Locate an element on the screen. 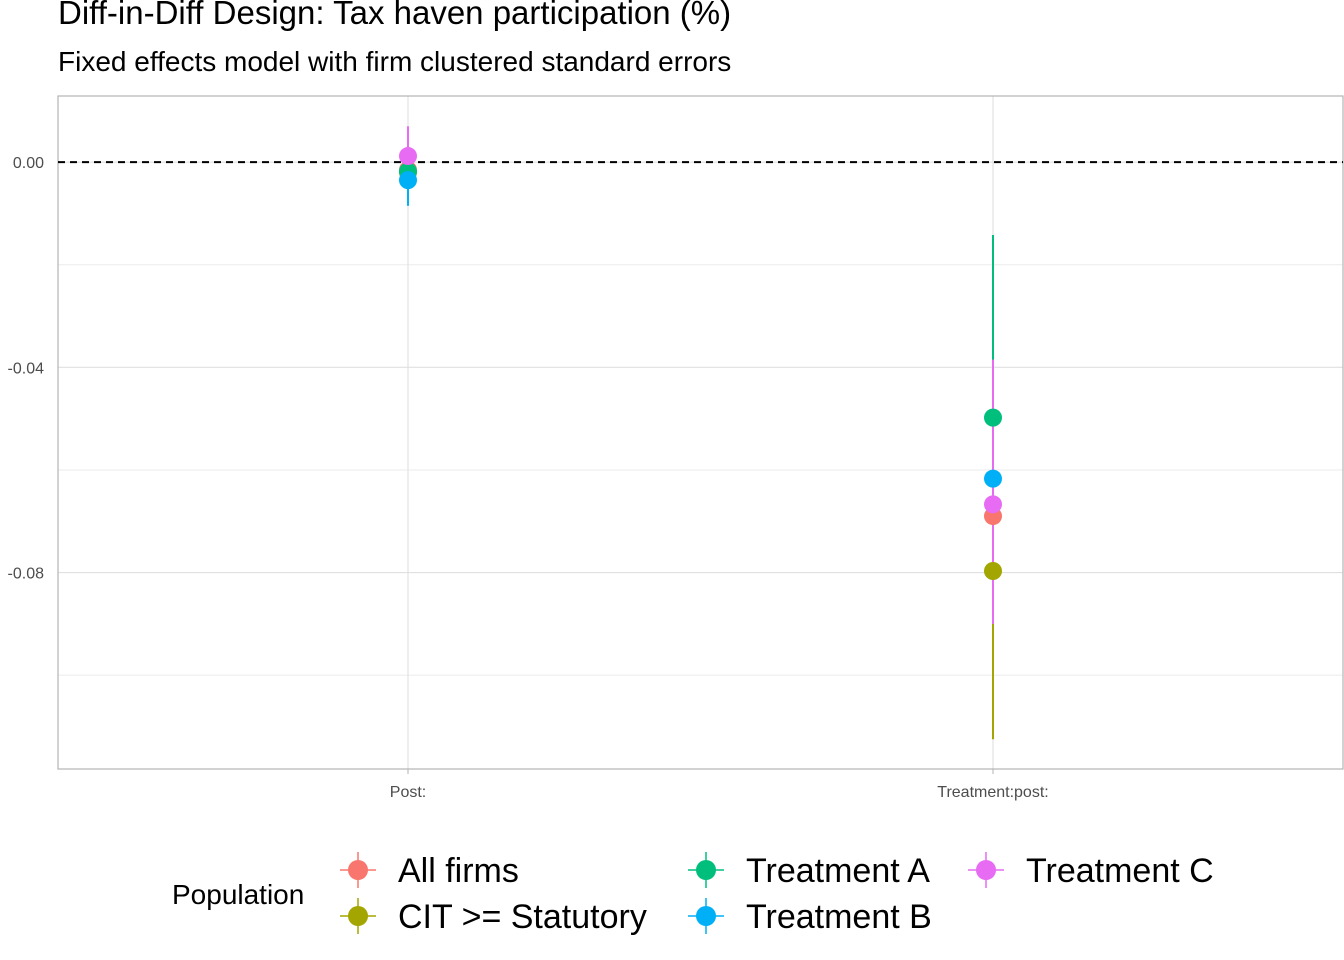  legend-item: Treatment C is located at coordinates (1091, 871).